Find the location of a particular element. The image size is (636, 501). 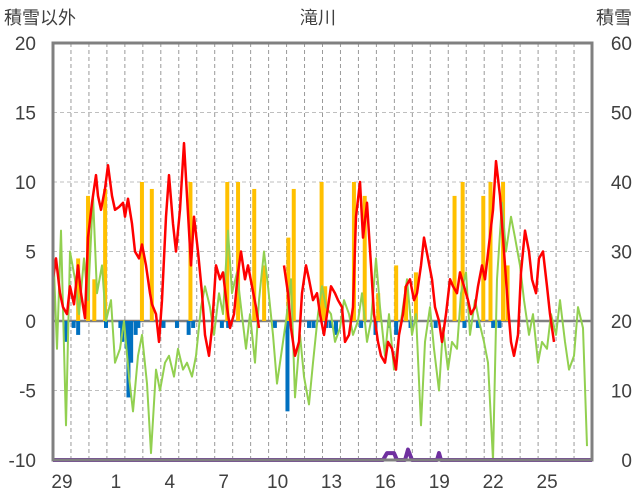

right-tick-label: 50 is located at coordinates (621, 114).